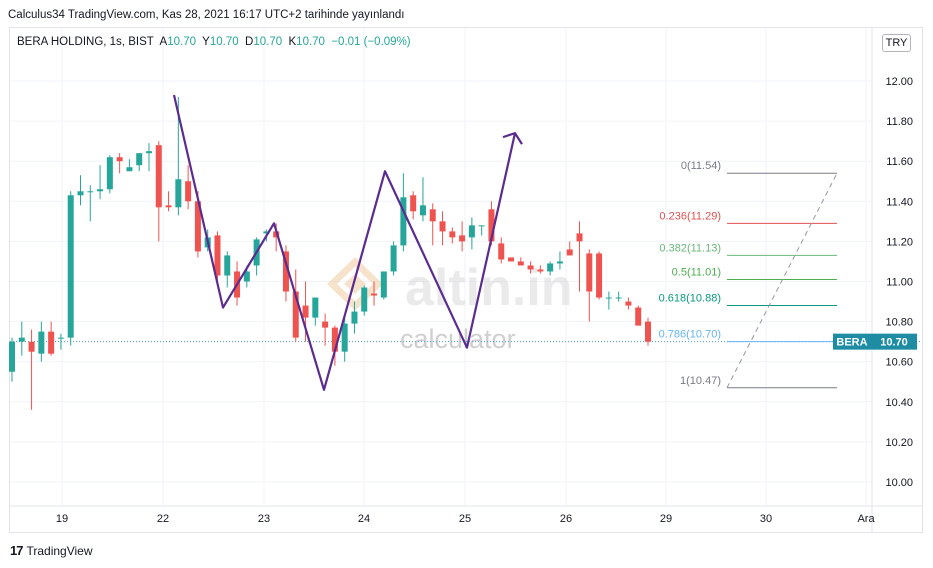  I want to click on price-tag-value: 10.70, so click(894, 343).